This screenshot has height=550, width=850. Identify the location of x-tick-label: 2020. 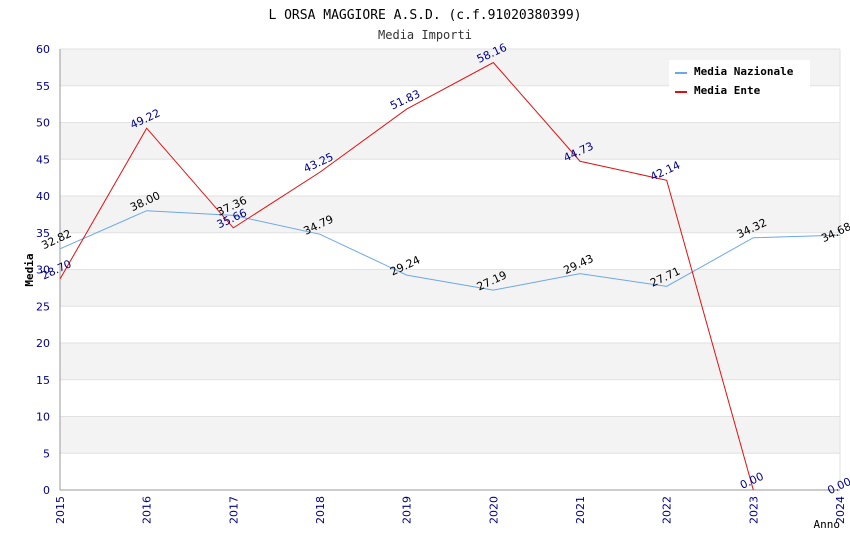
(493, 510).